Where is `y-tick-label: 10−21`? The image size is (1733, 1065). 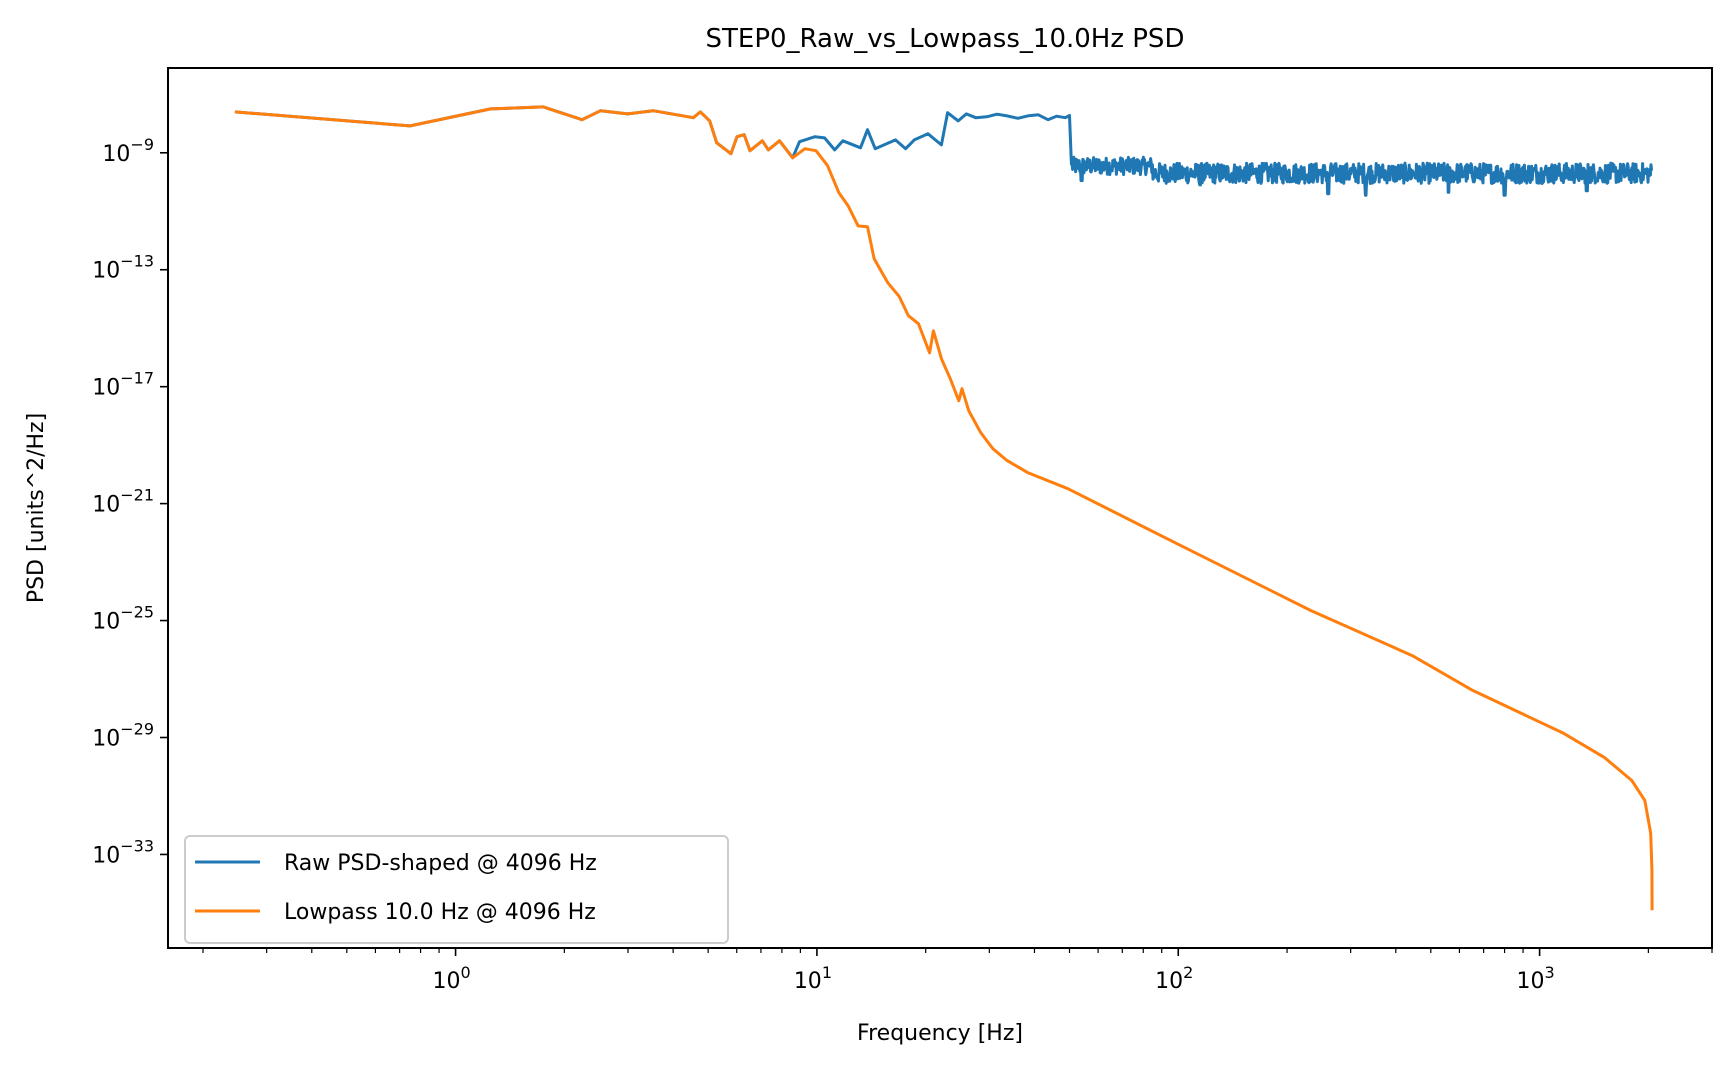 y-tick-label: 10−21 is located at coordinates (123, 502).